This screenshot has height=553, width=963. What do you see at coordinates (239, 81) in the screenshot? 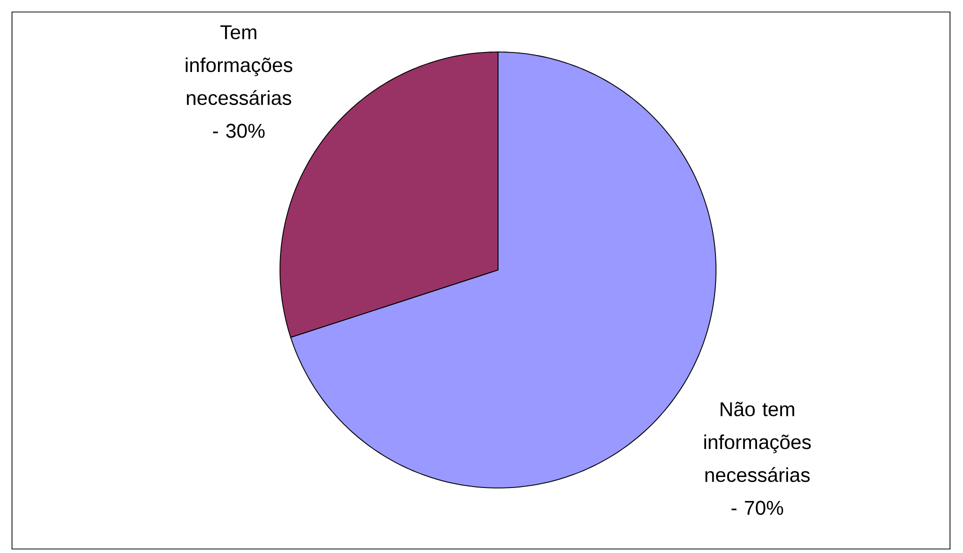
I see `slice-label: Tem informações necessárias - 30%` at bounding box center [239, 81].